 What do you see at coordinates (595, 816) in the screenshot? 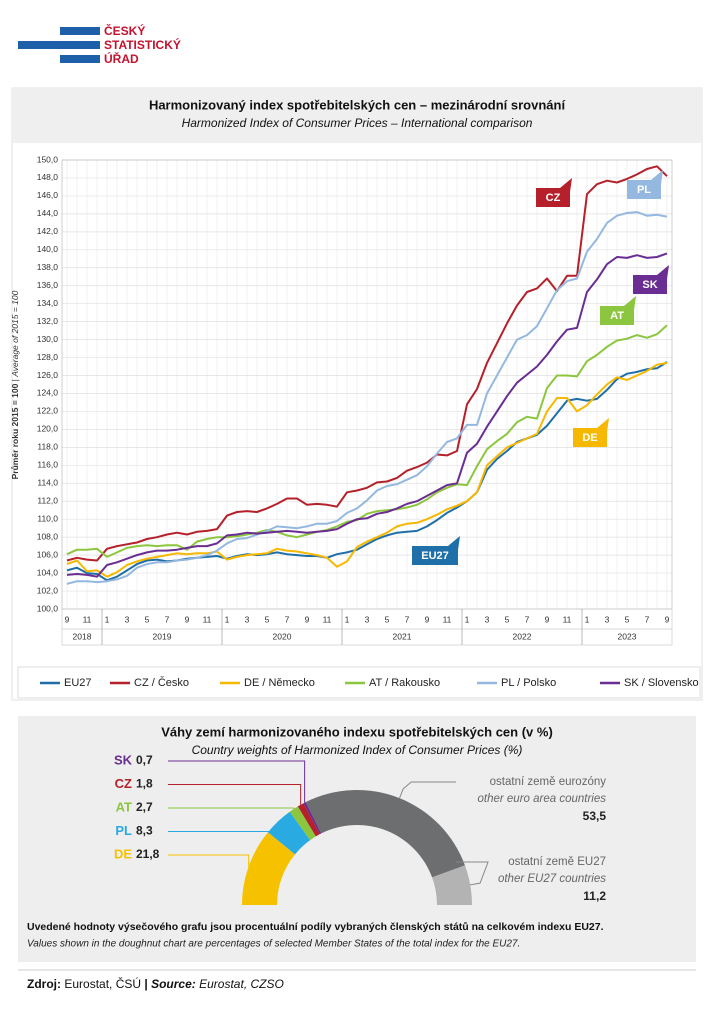
I see `slice-value: 53,5` at bounding box center [595, 816].